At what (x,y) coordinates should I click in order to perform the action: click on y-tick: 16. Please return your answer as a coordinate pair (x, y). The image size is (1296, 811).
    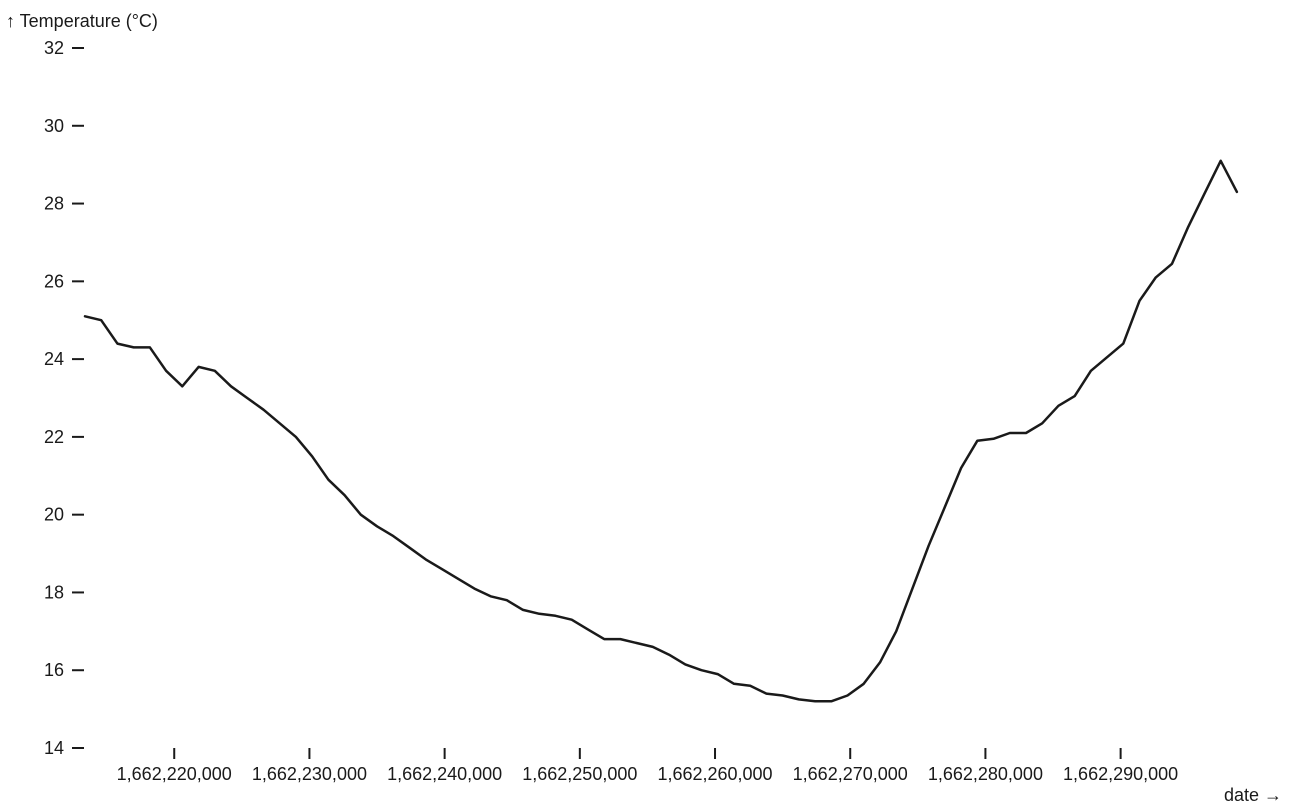
    Looking at the image, I should click on (64, 670).